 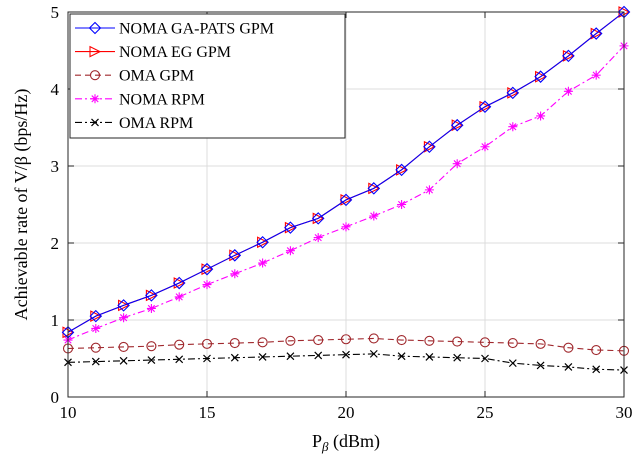 What do you see at coordinates (485, 412) in the screenshot?
I see `x-tick-label: 25` at bounding box center [485, 412].